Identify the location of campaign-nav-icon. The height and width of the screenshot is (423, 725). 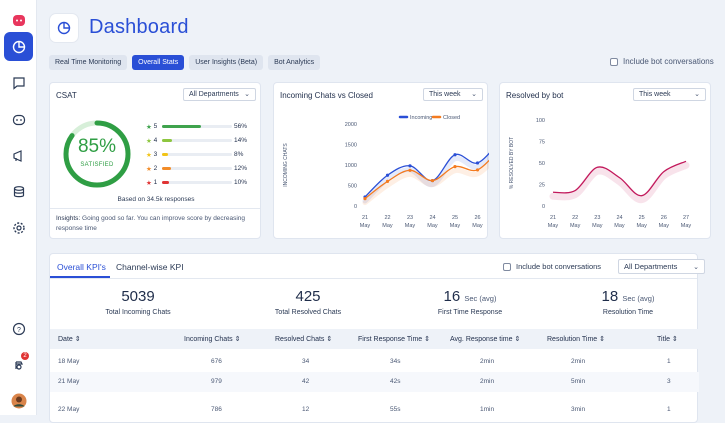
(18, 155).